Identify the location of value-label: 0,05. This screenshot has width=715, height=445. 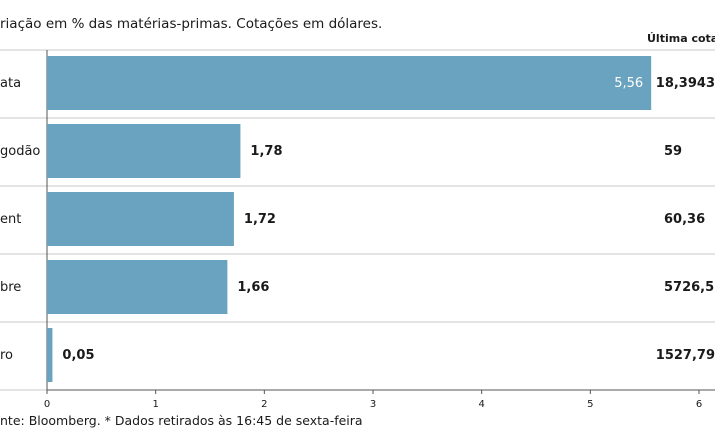
(78, 355).